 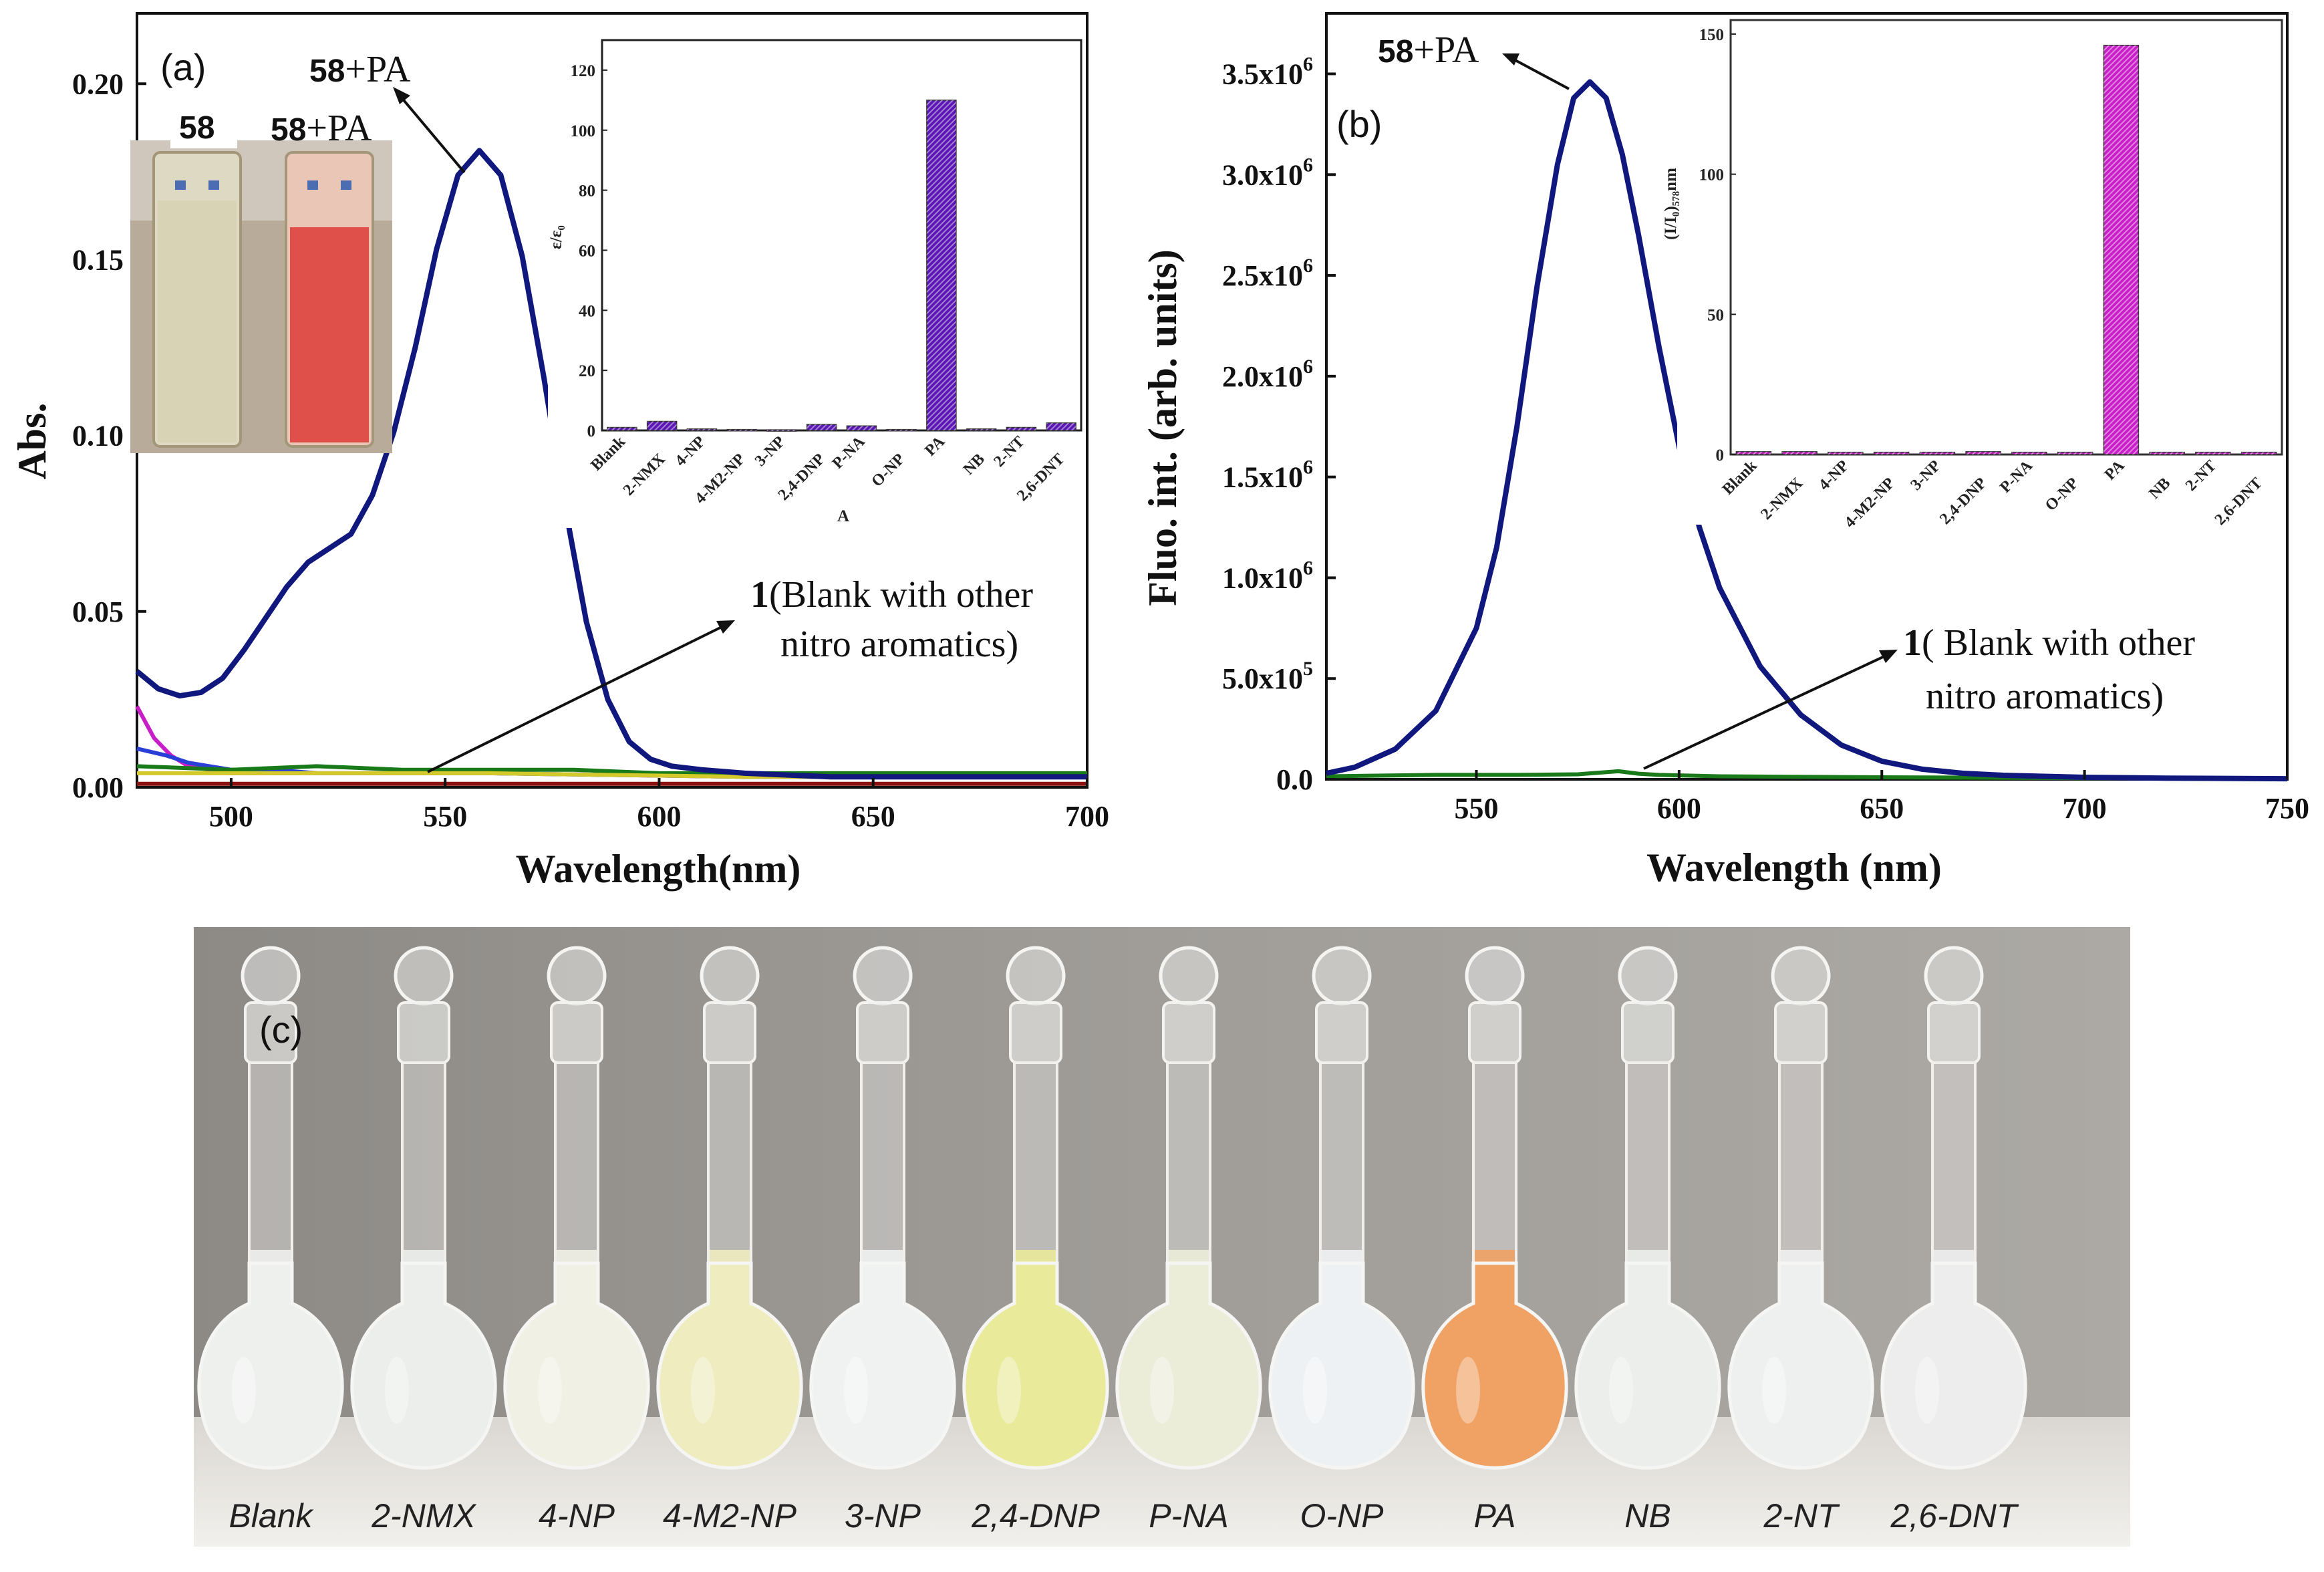 What do you see at coordinates (587, 371) in the screenshot?
I see `inset-y-tick-label: 20` at bounding box center [587, 371].